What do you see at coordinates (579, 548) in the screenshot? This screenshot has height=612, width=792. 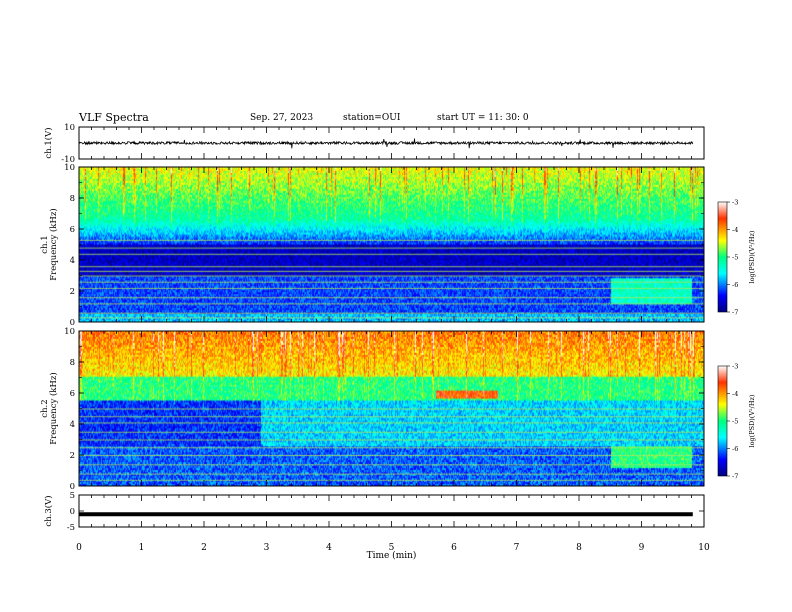 I see `x-tick-label: 8` at bounding box center [579, 548].